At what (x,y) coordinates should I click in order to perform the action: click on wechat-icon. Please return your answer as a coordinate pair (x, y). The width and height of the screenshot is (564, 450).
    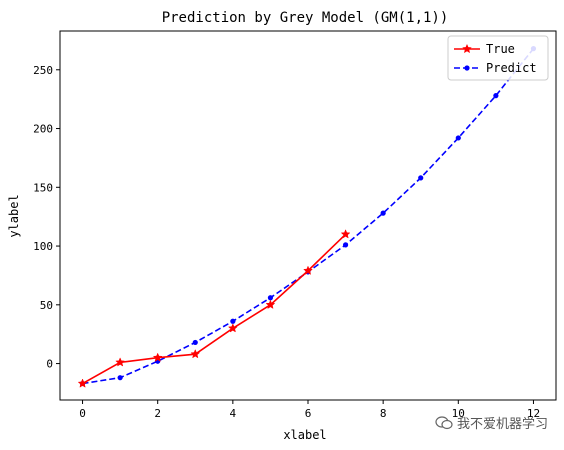
    Looking at the image, I should click on (444, 422).